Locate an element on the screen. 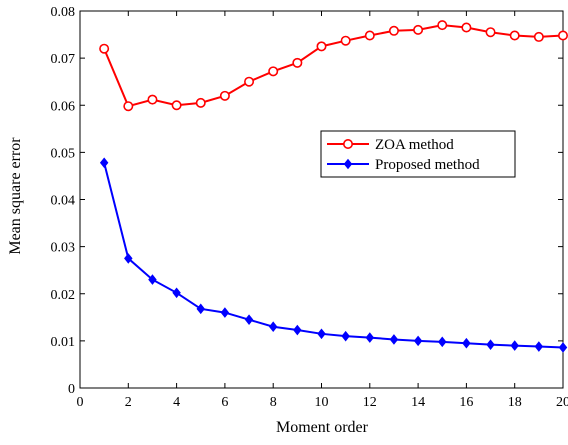 The width and height of the screenshot is (568, 445). x-tick-label: 8 is located at coordinates (273, 402).